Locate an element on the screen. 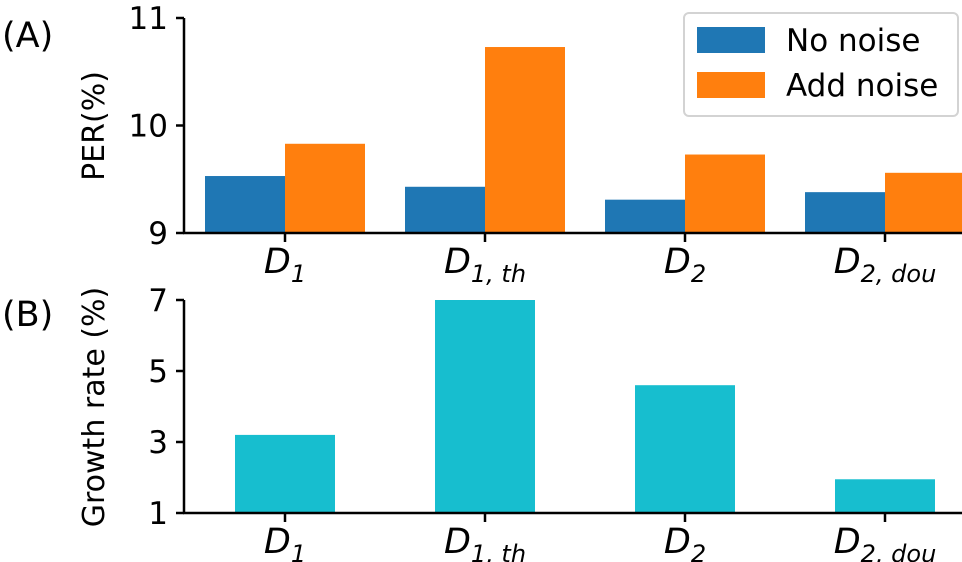  bar-no-noise-d2-dou is located at coordinates (845, 212).